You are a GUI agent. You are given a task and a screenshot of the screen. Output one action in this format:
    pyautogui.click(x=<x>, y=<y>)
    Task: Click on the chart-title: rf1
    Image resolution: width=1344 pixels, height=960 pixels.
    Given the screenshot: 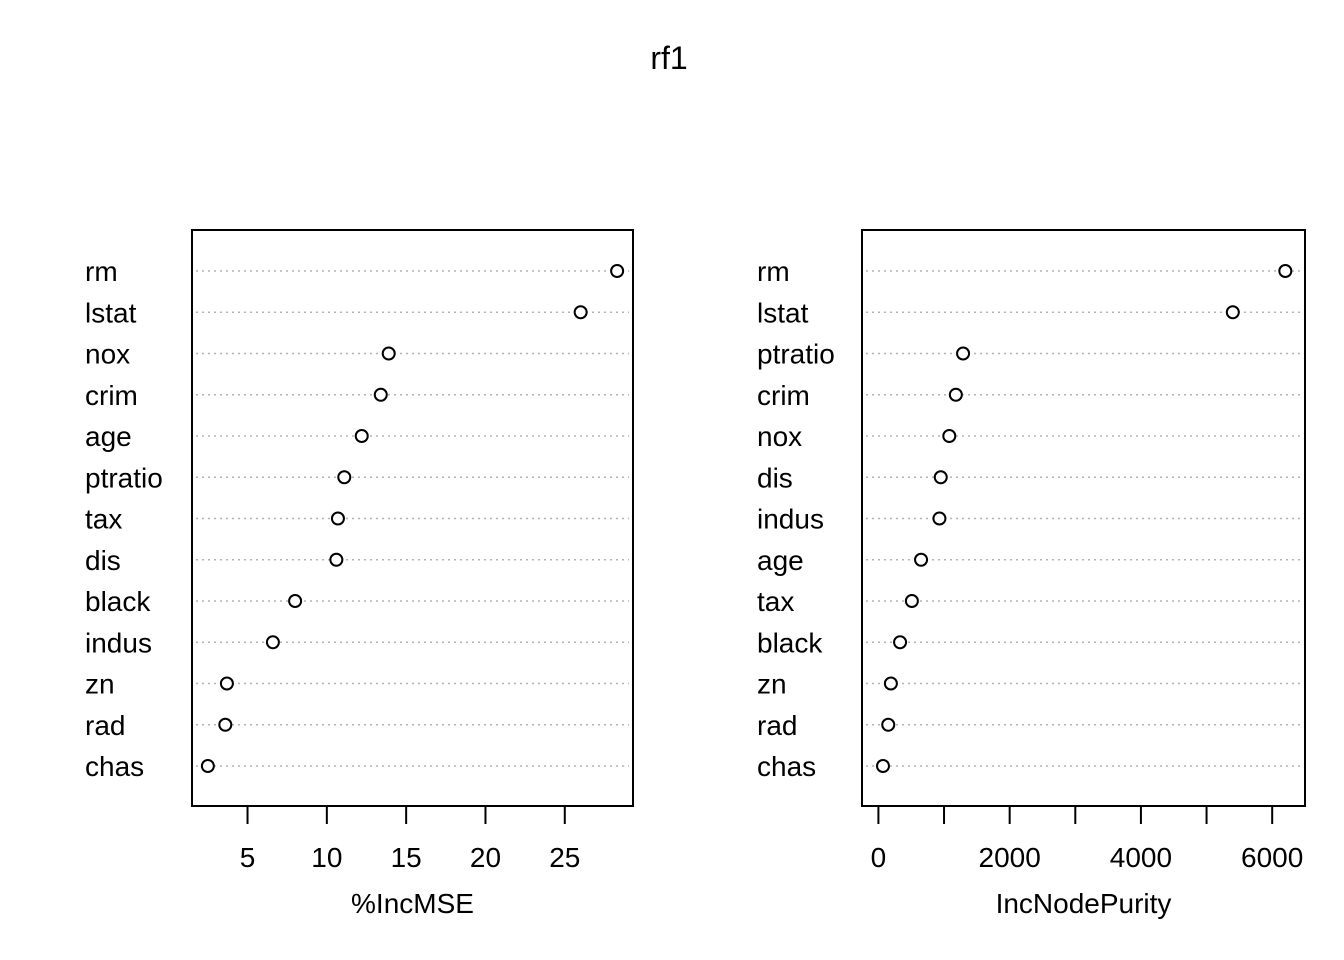 What is the action you would take?
    pyautogui.click(x=668, y=58)
    